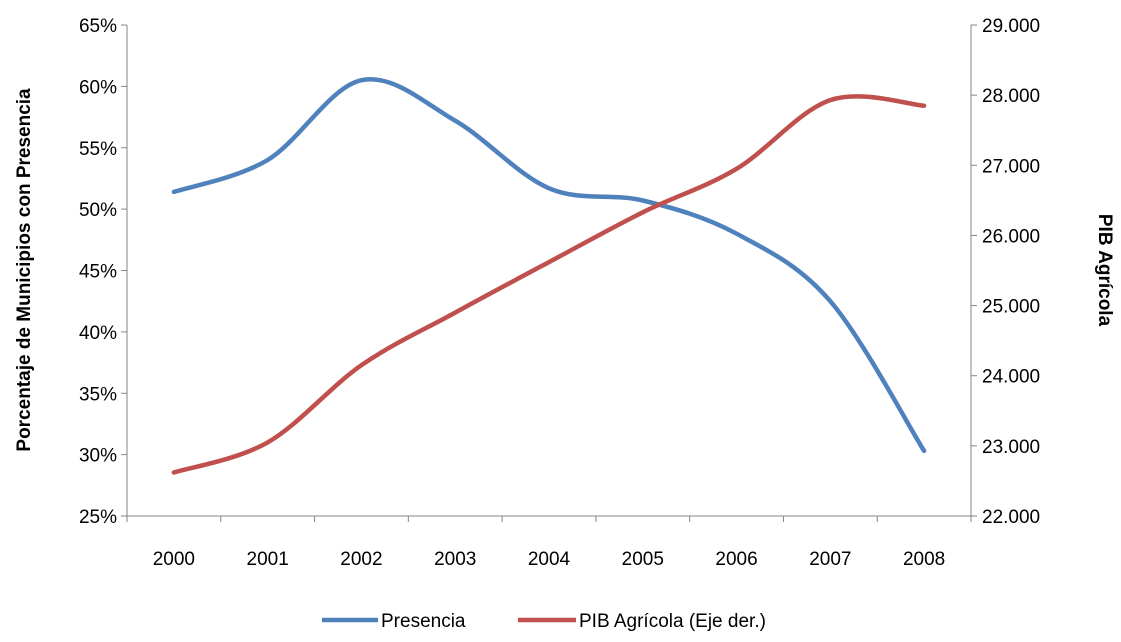  Describe the element at coordinates (1011, 447) in the screenshot. I see `right-axis-tick-label: 23.000` at that location.